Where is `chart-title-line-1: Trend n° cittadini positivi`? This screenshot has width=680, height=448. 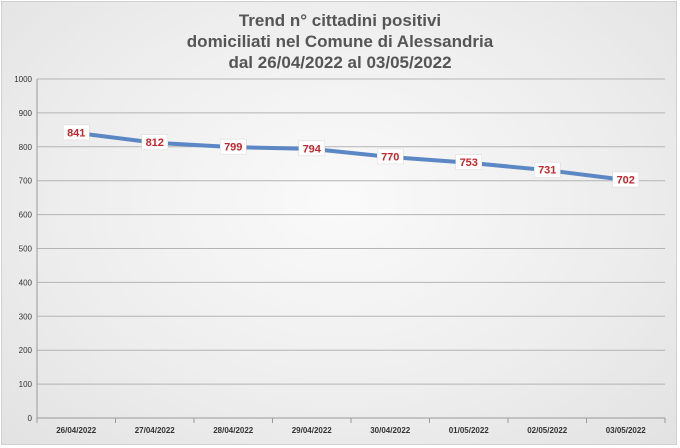 chart-title-line-1: Trend n° cittadini positivi is located at coordinates (340, 20).